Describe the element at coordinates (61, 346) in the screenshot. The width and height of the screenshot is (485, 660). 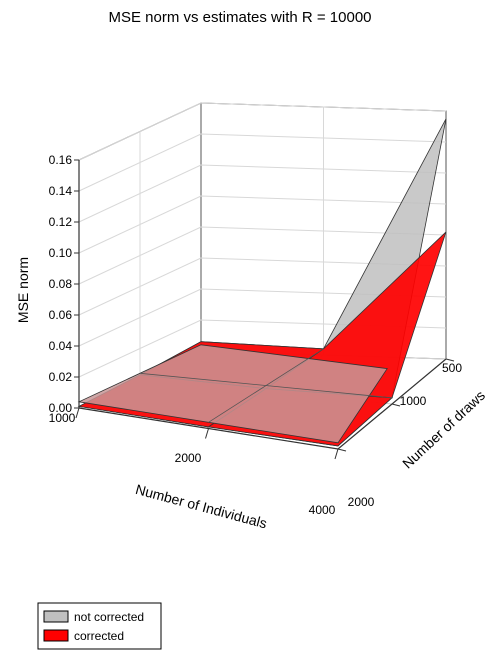
I see `z-tick-label: 0.04` at that location.